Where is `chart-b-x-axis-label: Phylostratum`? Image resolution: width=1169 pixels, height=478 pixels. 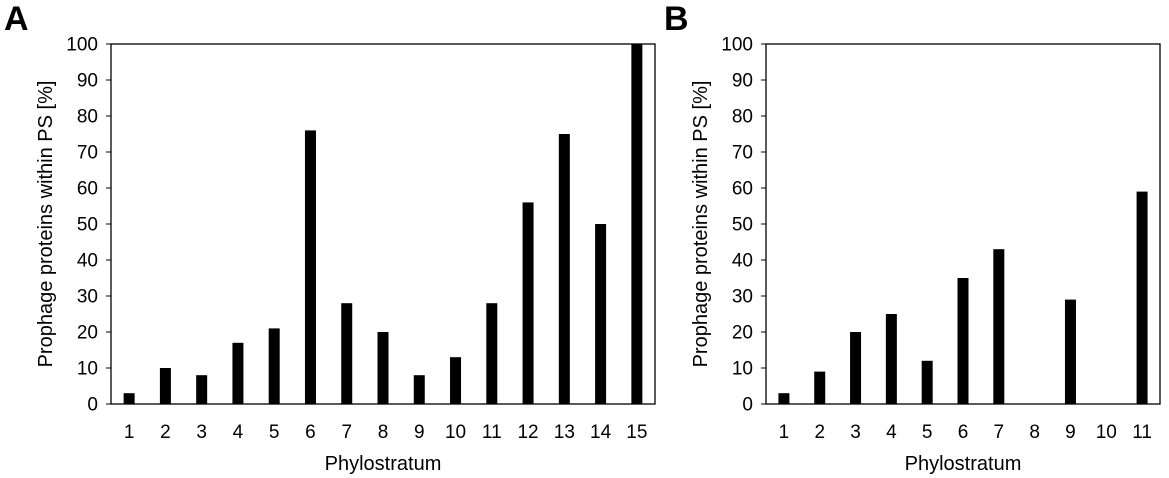
chart-b-x-axis-label: Phylostratum is located at coordinates (963, 464).